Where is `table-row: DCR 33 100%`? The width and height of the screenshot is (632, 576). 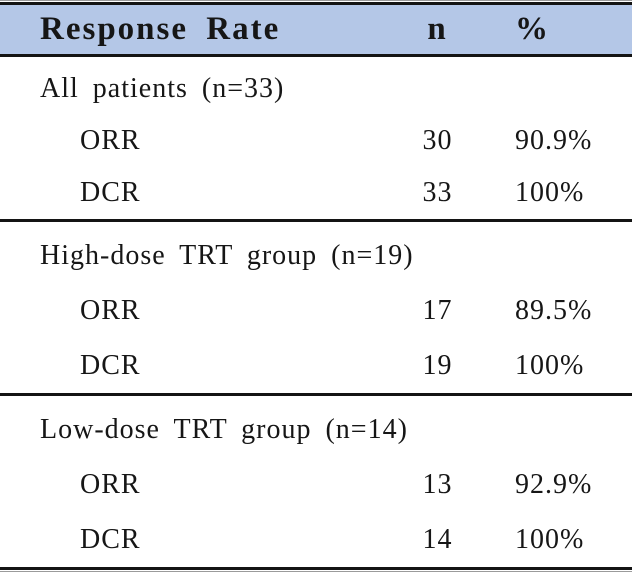 table-row: DCR 33 100% is located at coordinates (316, 193).